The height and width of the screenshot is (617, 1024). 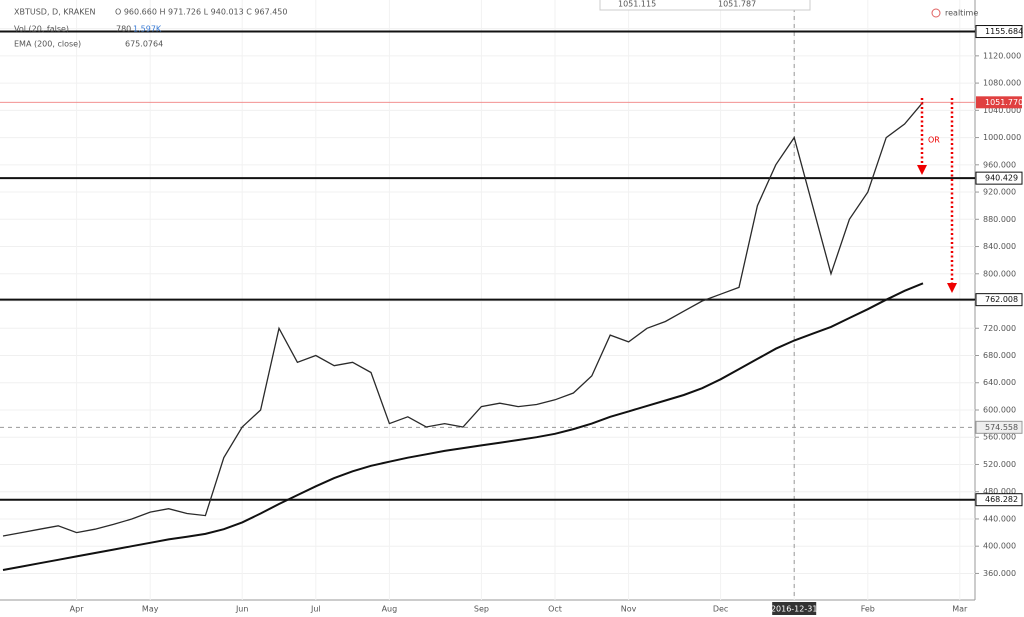 I want to click on y-tick-label: 840.000, so click(x=999, y=246).